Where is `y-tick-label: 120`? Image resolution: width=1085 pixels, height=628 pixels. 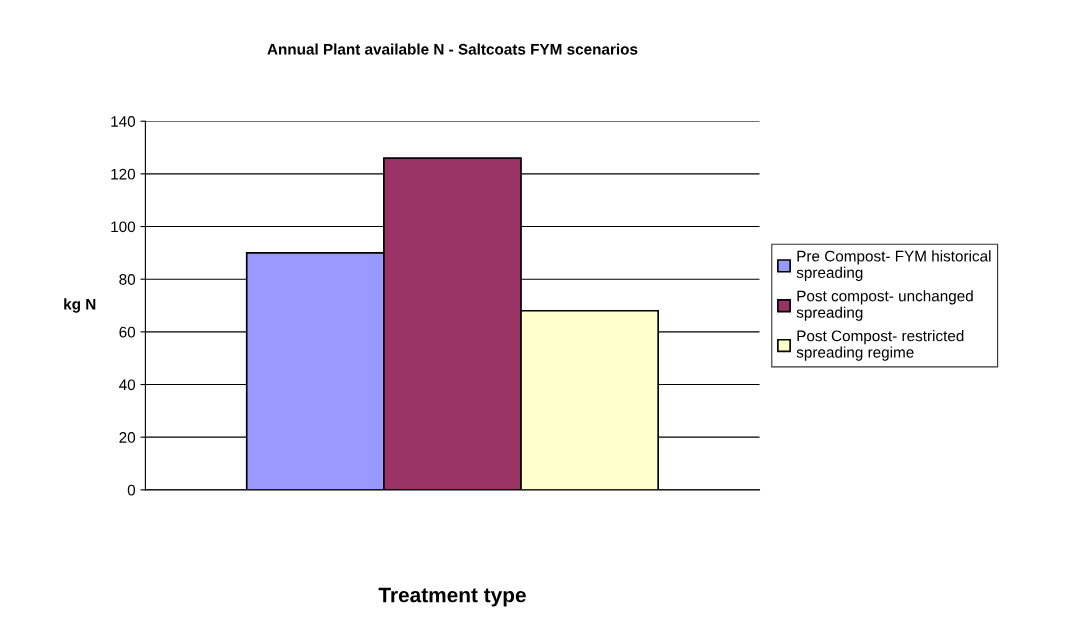
y-tick-label: 120 is located at coordinates (123, 174).